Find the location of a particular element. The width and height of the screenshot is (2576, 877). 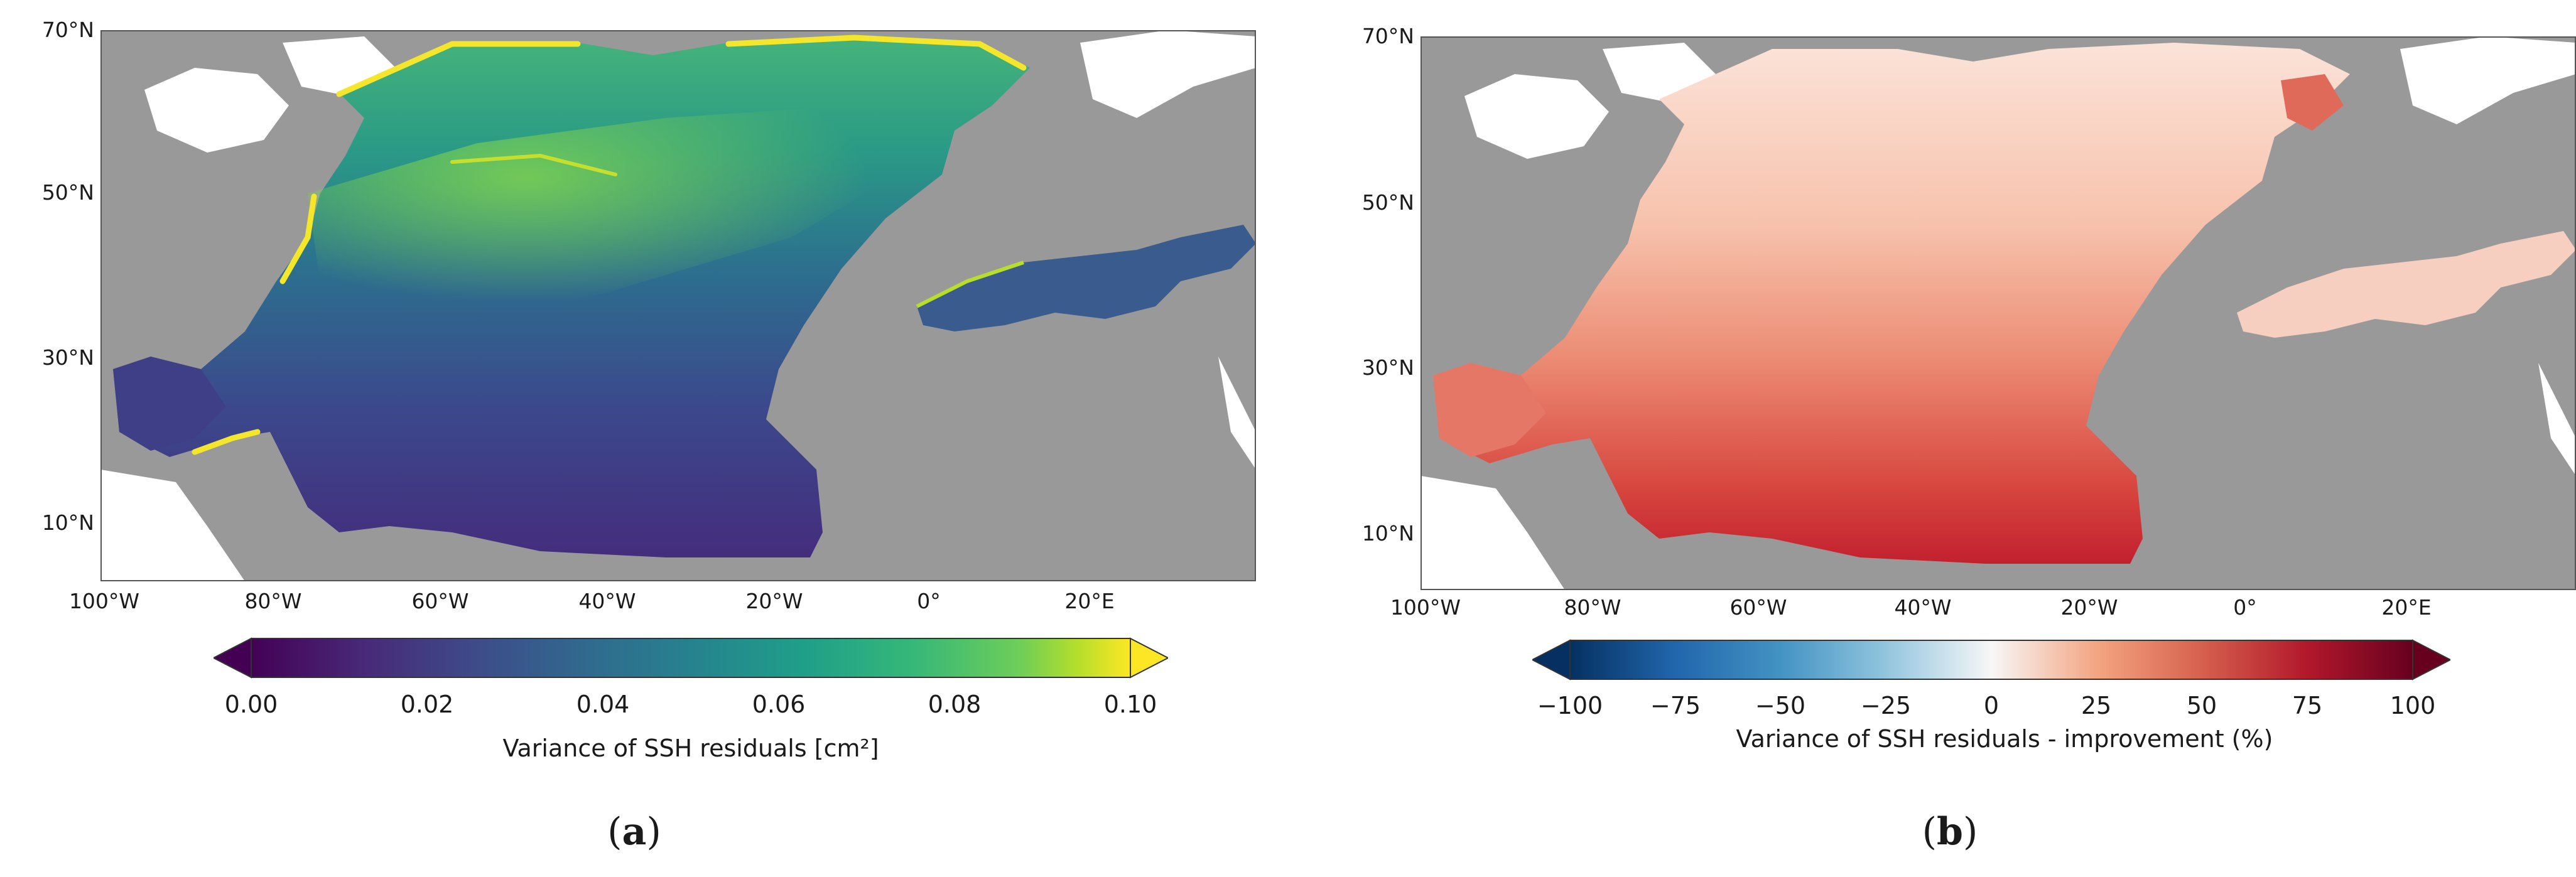

cb-b-tick-1: −75 is located at coordinates (1676, 705).